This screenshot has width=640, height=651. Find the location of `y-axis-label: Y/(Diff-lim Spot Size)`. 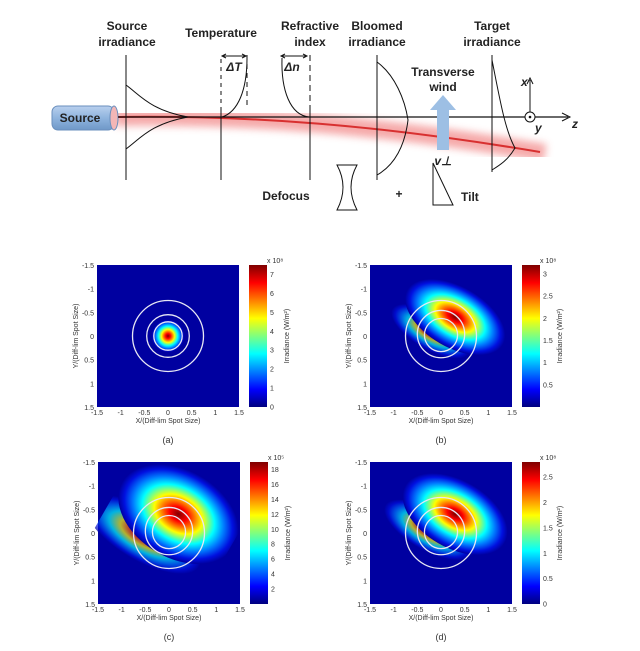

y-axis-label: Y/(Diff-lim Spot Size) is located at coordinates (349, 336).